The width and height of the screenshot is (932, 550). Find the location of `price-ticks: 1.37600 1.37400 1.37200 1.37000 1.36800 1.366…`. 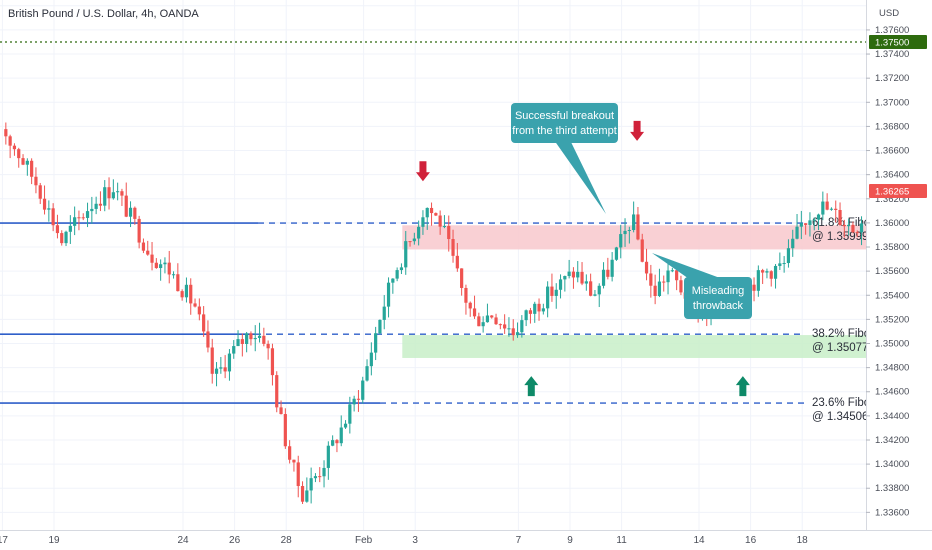

price-ticks: 1.37600 1.37400 1.37200 1.37000 1.36800 1.366… is located at coordinates (887, 271).